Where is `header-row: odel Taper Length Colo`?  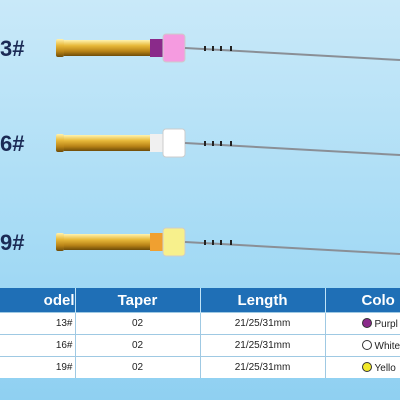
header-row: odel Taper Length Colo is located at coordinates (200, 300).